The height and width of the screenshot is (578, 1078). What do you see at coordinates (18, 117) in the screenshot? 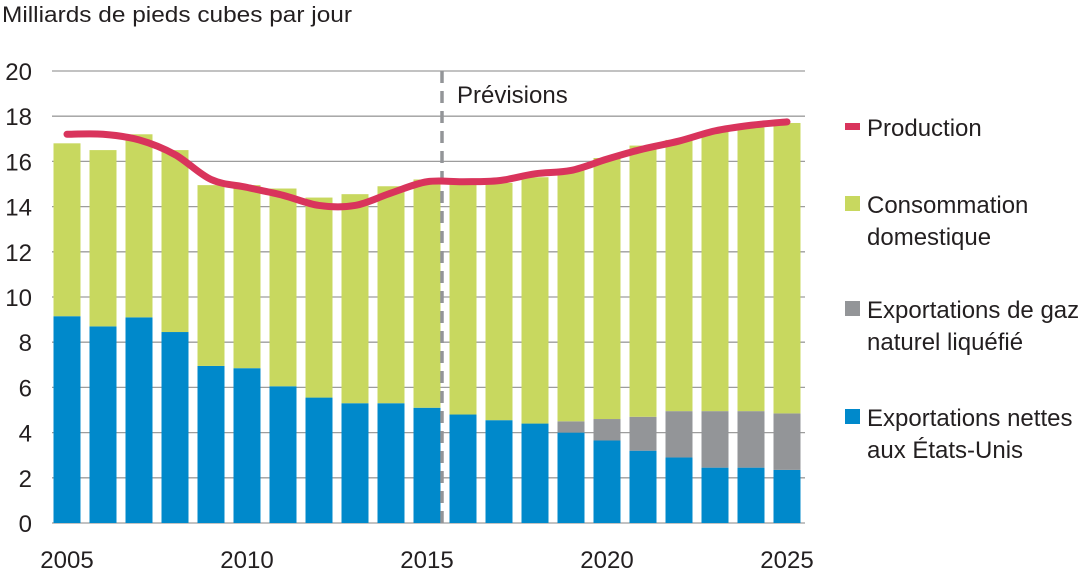
I see `y-tick-label: 18` at bounding box center [18, 117].